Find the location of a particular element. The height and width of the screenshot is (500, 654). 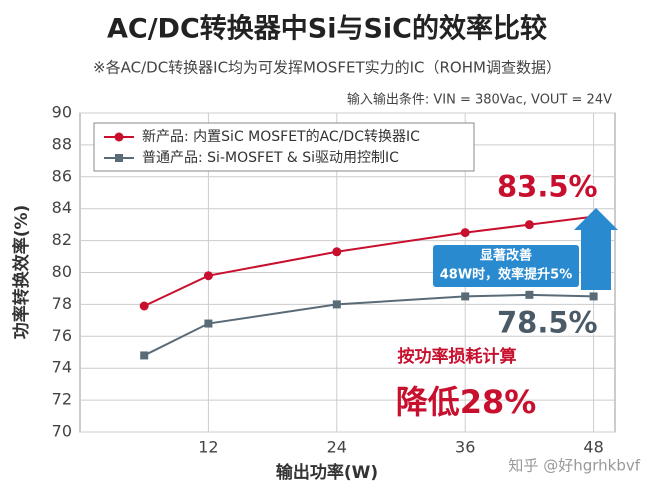

x-tick-label: 24 is located at coordinates (337, 447).